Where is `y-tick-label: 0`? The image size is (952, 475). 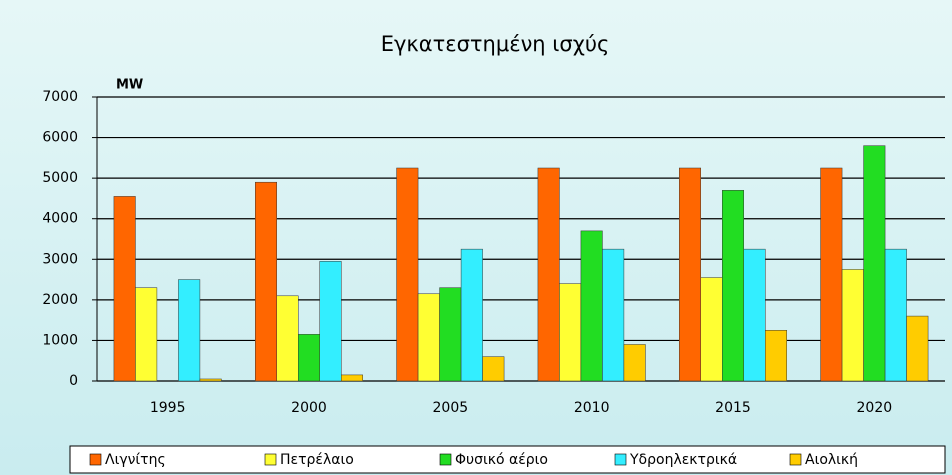
y-tick-label: 0 is located at coordinates (73, 381).